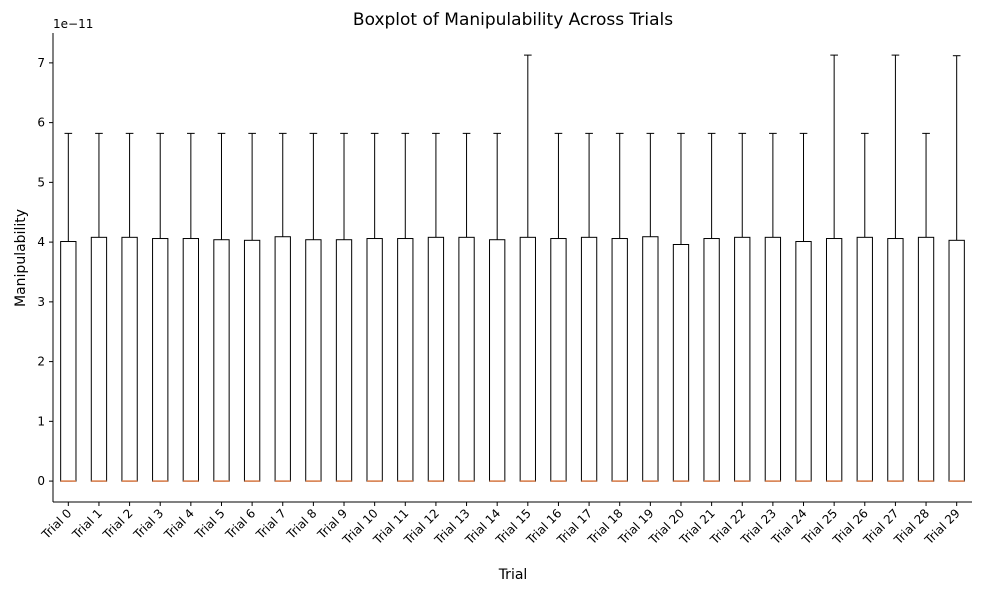 This screenshot has width=989, height=591. Describe the element at coordinates (301, 524) in the screenshot. I see `x-tick-label: Trial 8` at that location.